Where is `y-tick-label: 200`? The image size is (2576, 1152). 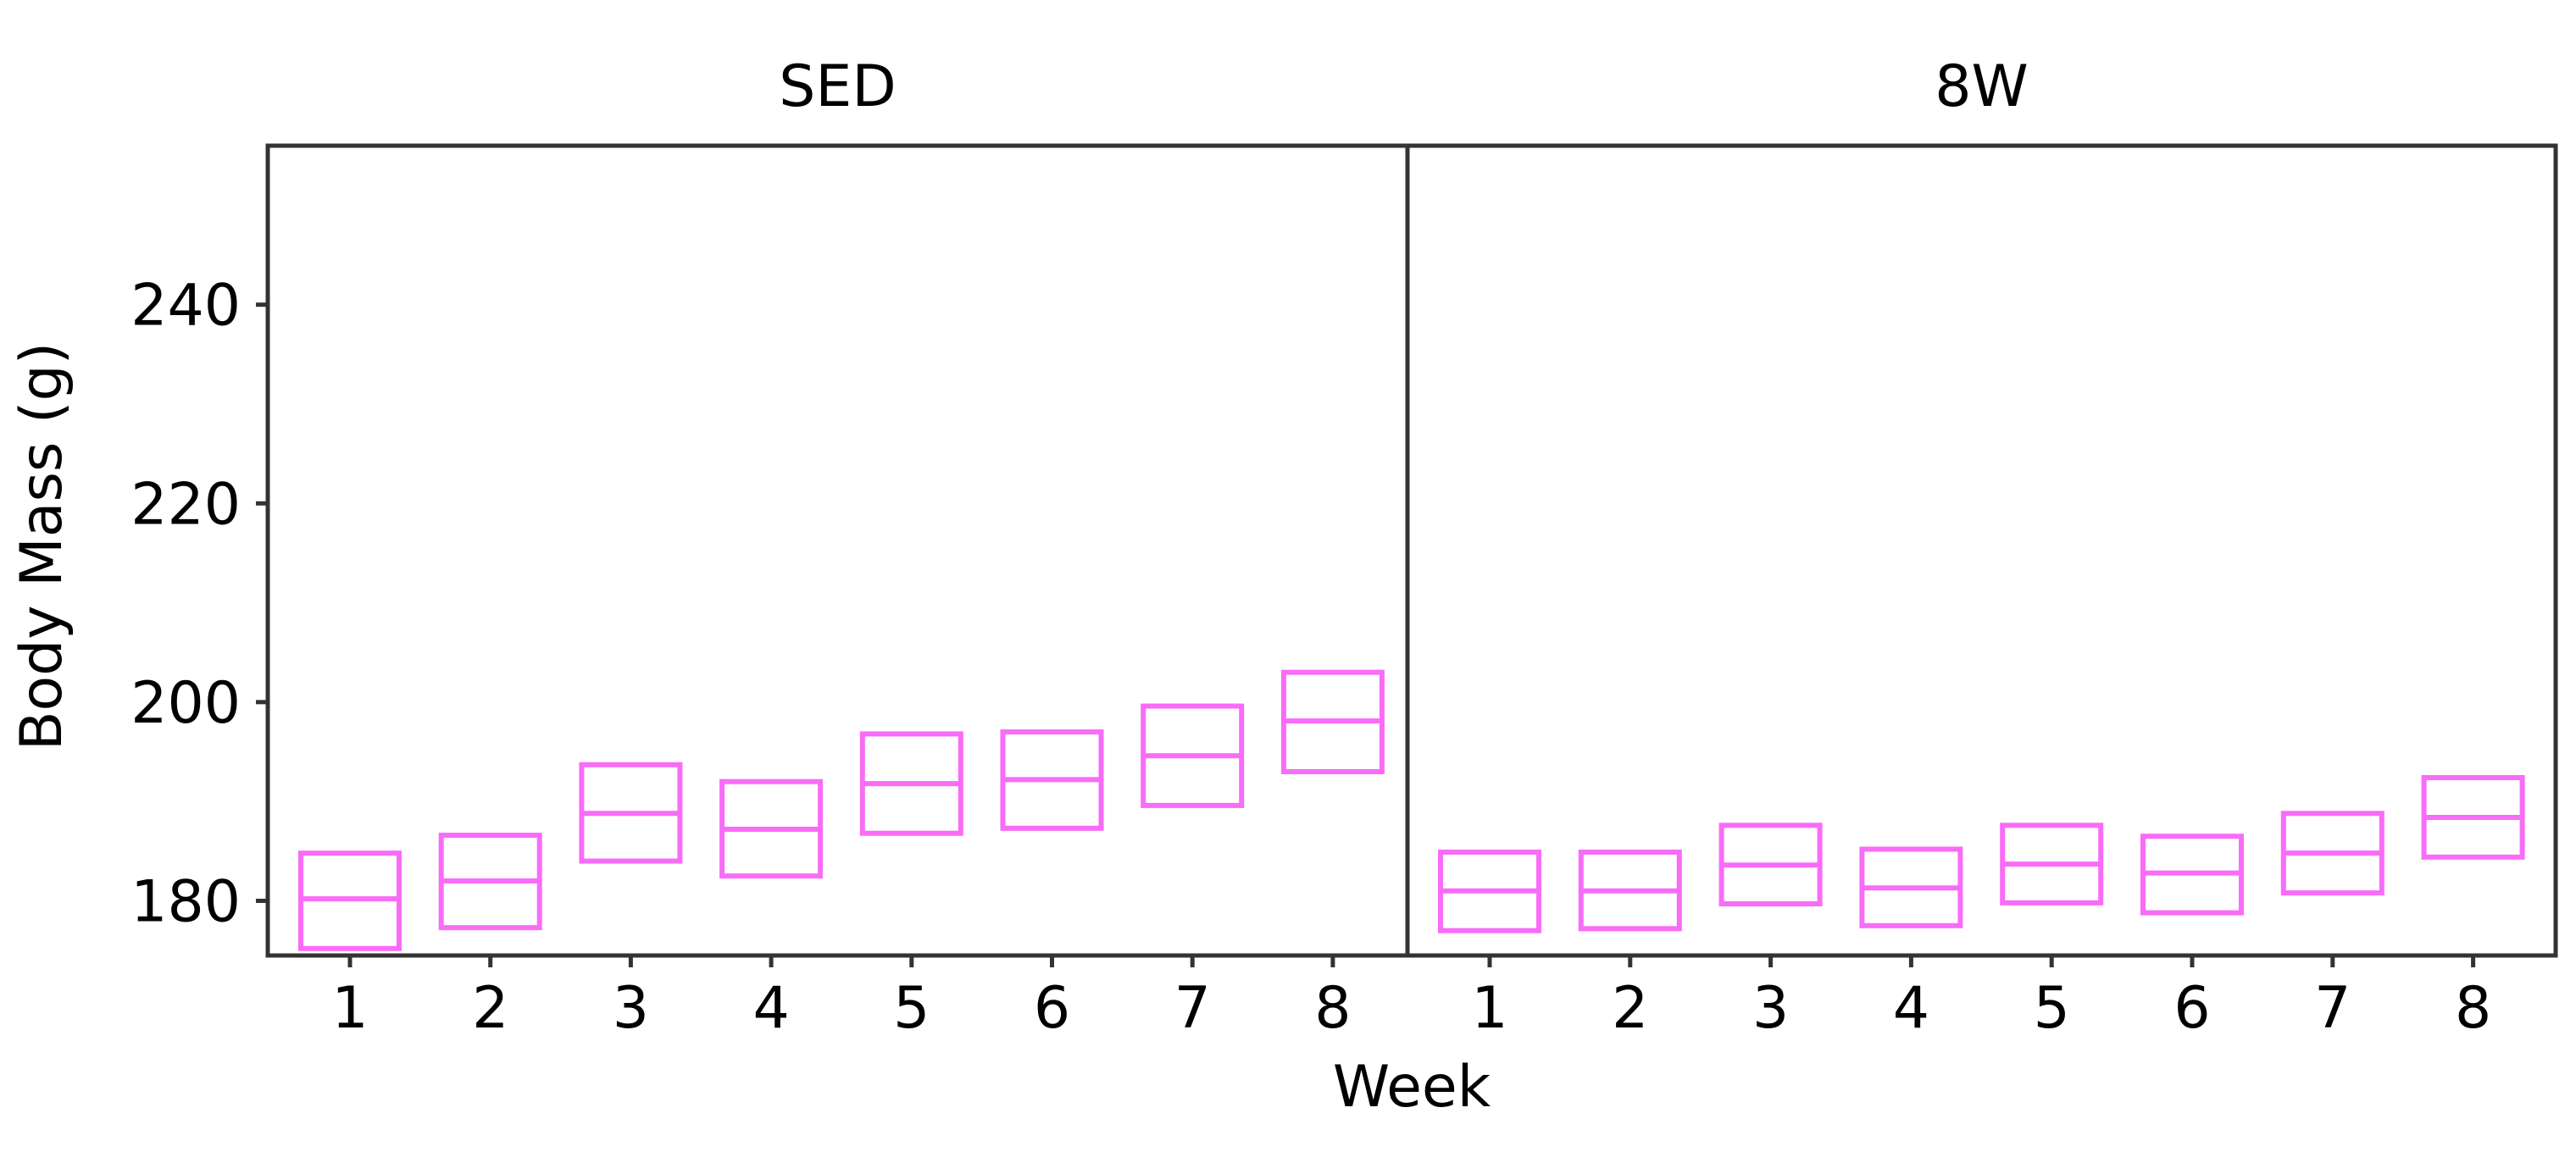
y-tick-label: 200 is located at coordinates (185, 703).